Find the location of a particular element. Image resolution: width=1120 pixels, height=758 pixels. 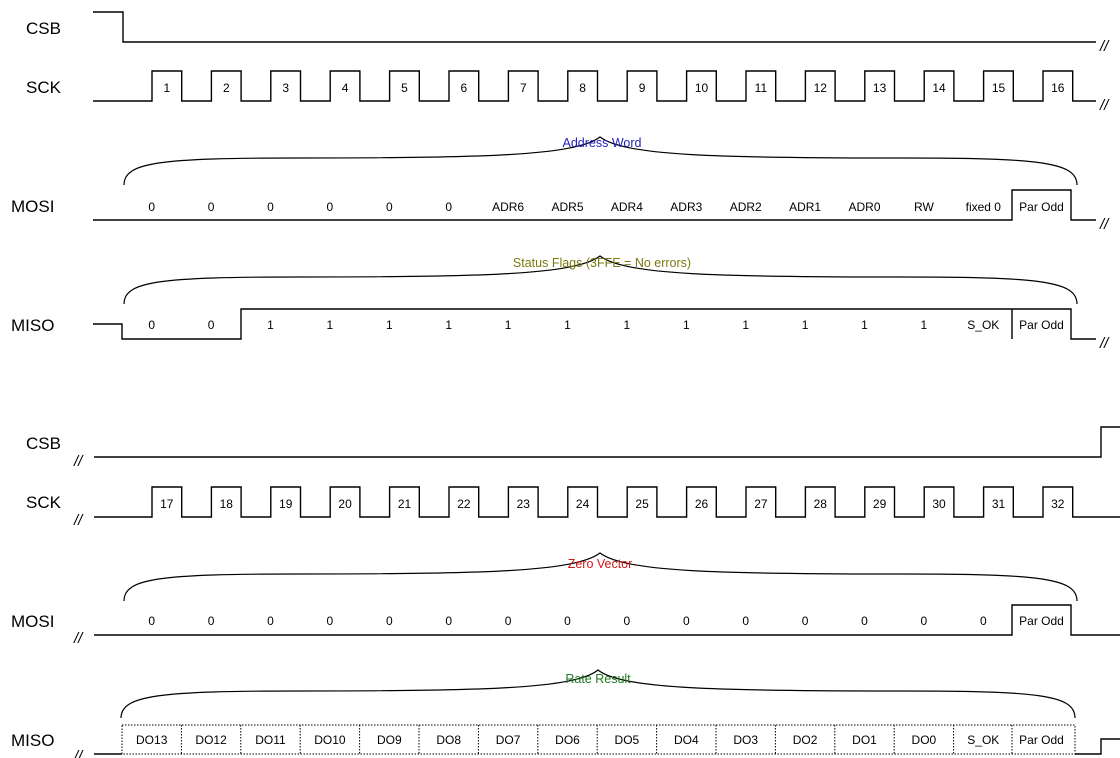

mosi-bit-label: RW is located at coordinates (924, 207).